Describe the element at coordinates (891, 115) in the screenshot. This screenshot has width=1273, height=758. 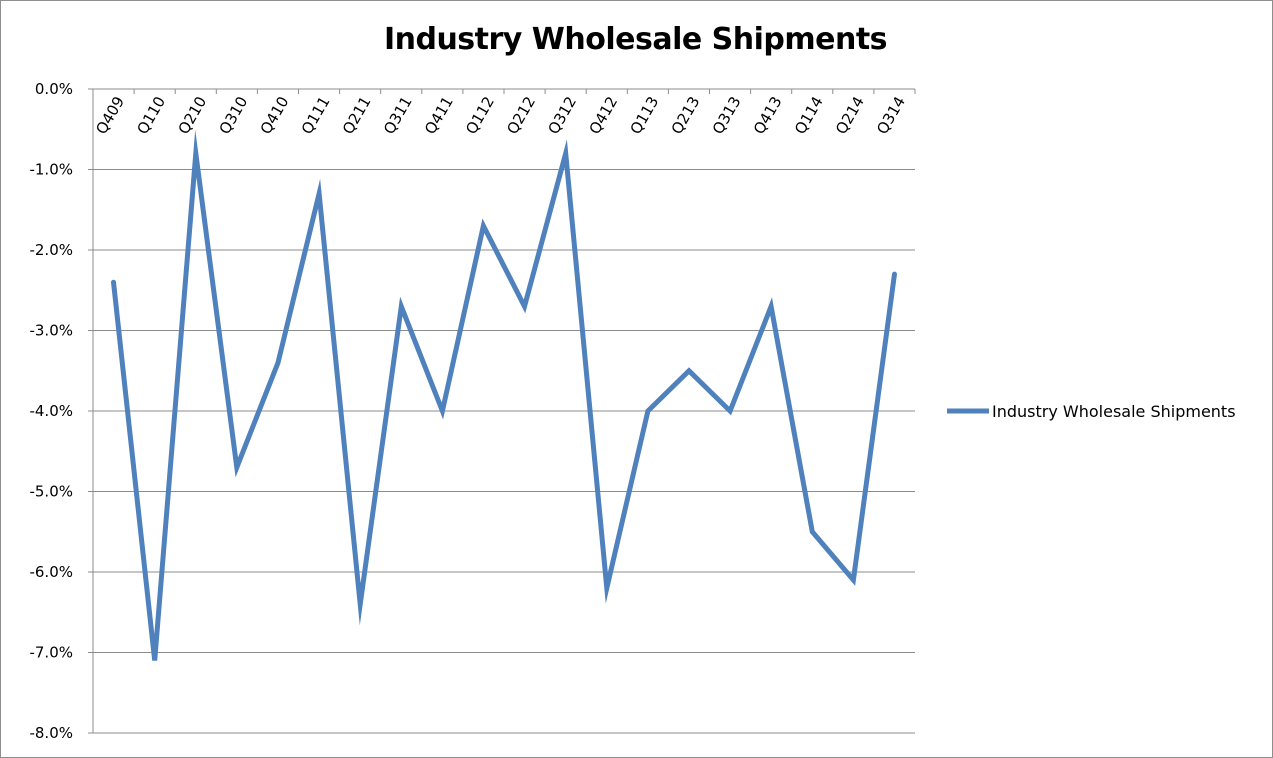
I see `x-tick-label: Q314` at that location.